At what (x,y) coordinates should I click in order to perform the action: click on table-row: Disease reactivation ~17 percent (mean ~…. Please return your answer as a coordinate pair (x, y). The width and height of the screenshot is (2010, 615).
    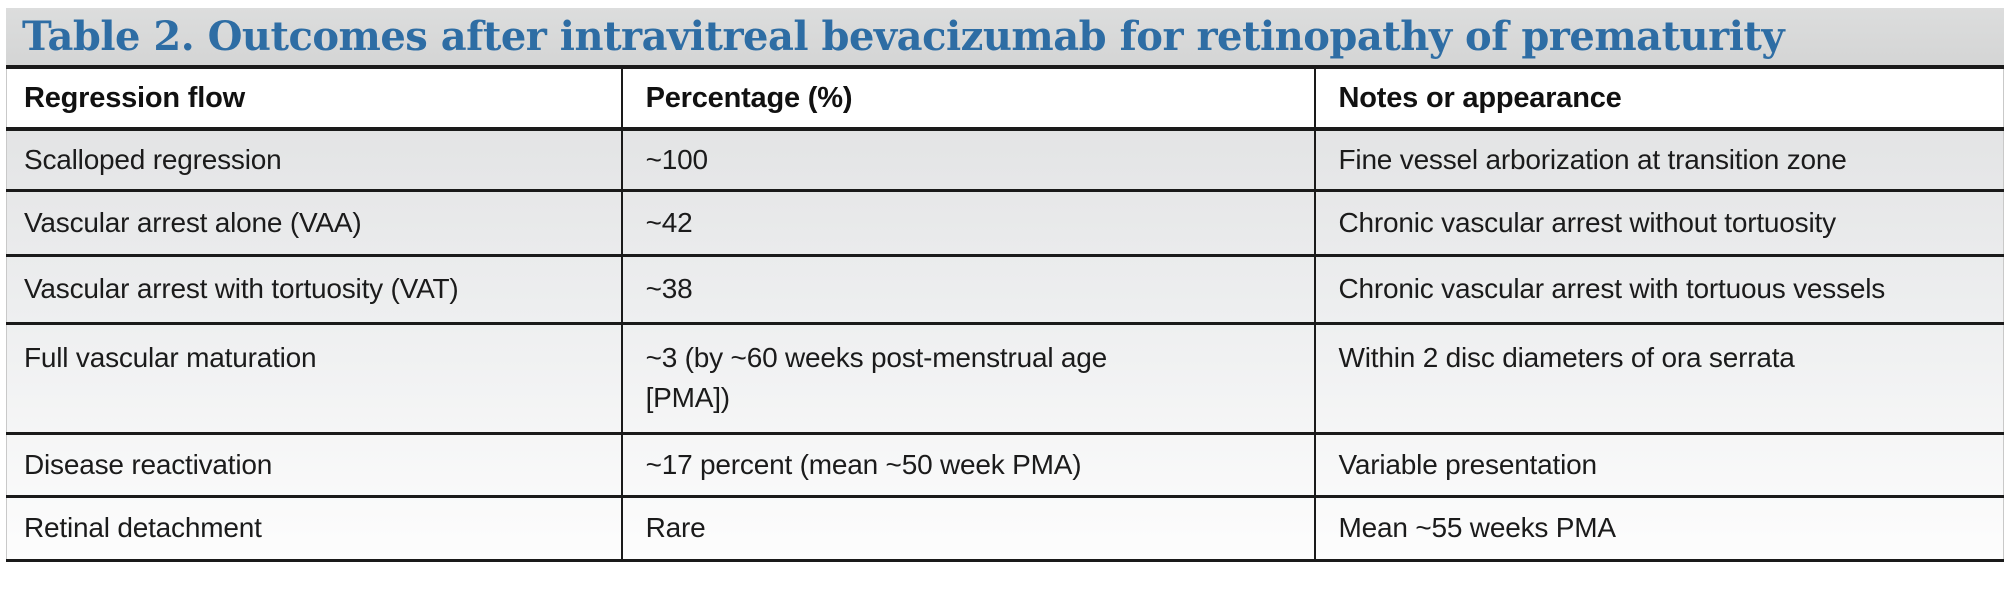
    Looking at the image, I should click on (1005, 464).